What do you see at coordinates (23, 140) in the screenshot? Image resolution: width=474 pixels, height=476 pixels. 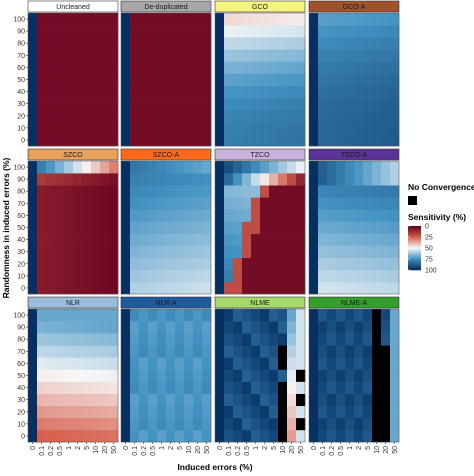 I see `y-tick-label: 0` at bounding box center [23, 140].